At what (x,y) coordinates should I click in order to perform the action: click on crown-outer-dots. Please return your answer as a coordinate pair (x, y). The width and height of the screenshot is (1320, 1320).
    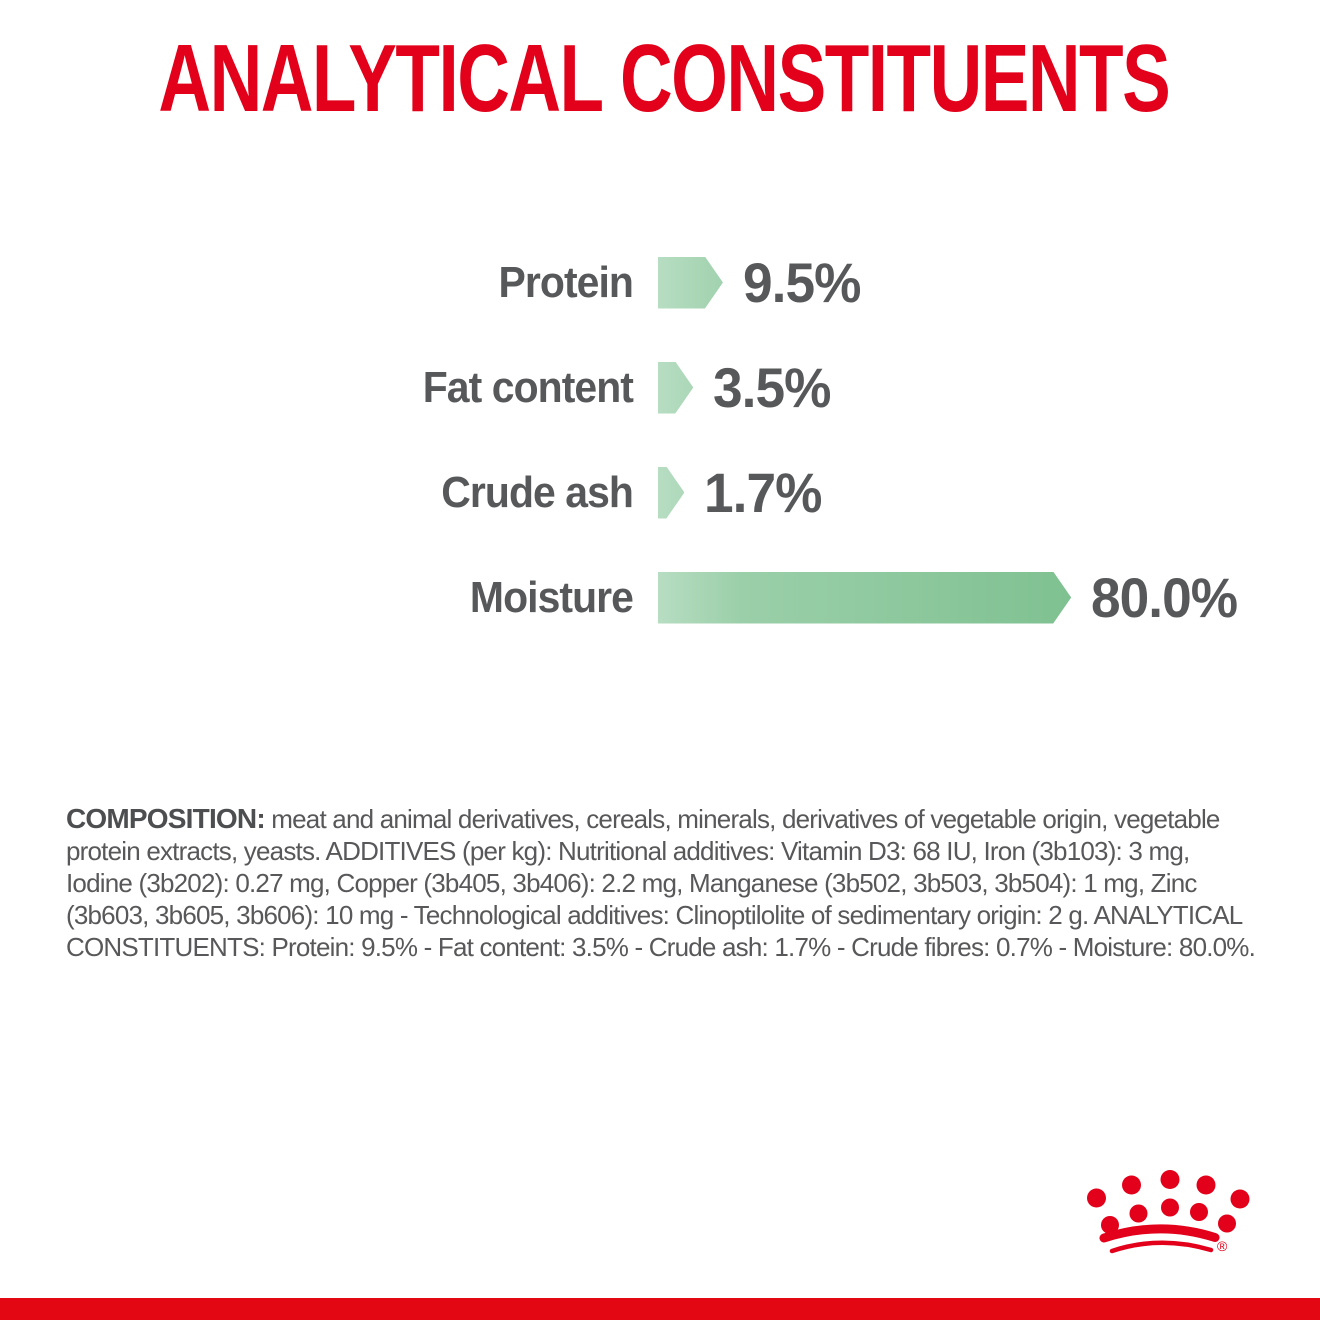
    Looking at the image, I should click on (1168, 1189).